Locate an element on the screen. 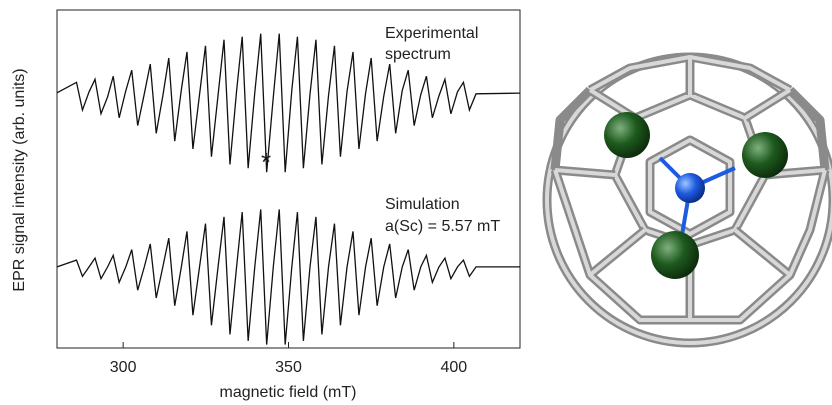 Image resolution: width=832 pixels, height=405 pixels. annotation: Experimental is located at coordinates (431, 33).